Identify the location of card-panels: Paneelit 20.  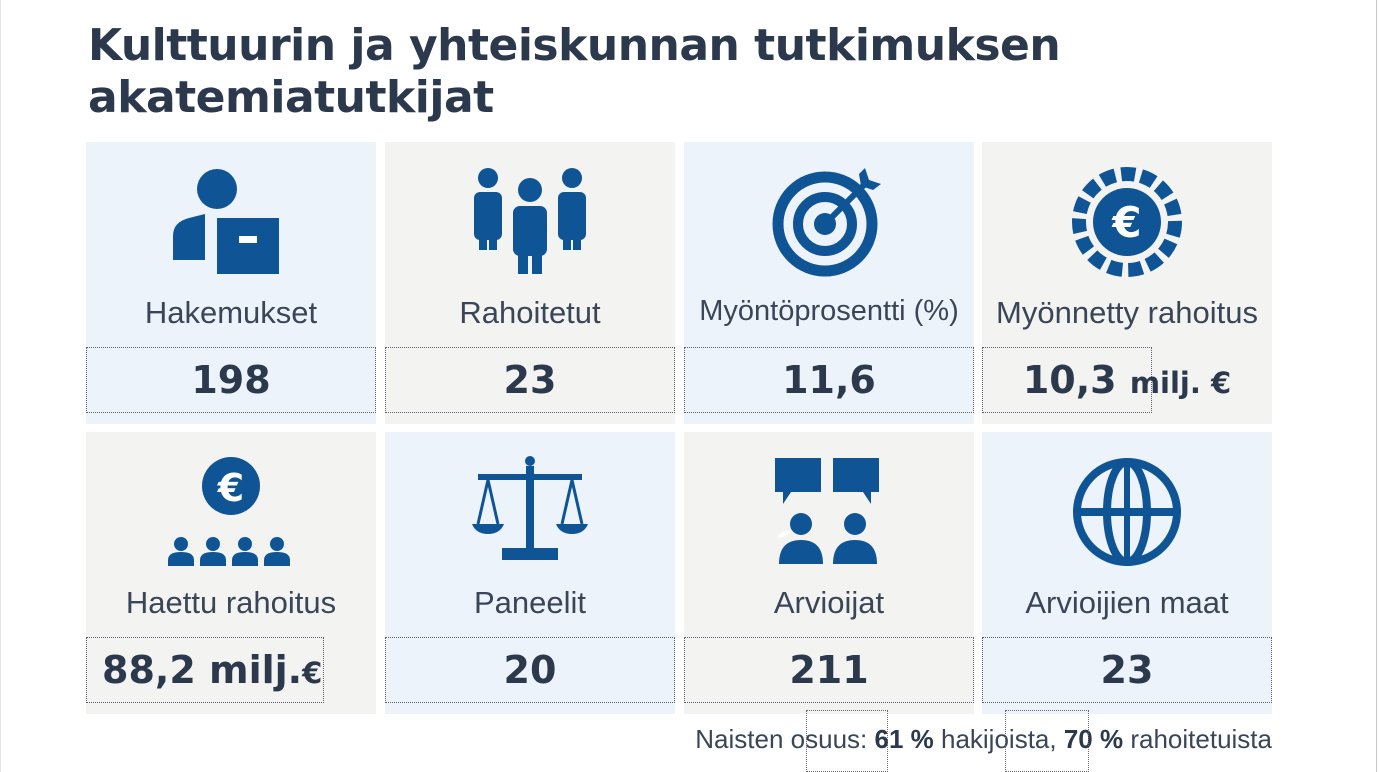
(530, 573).